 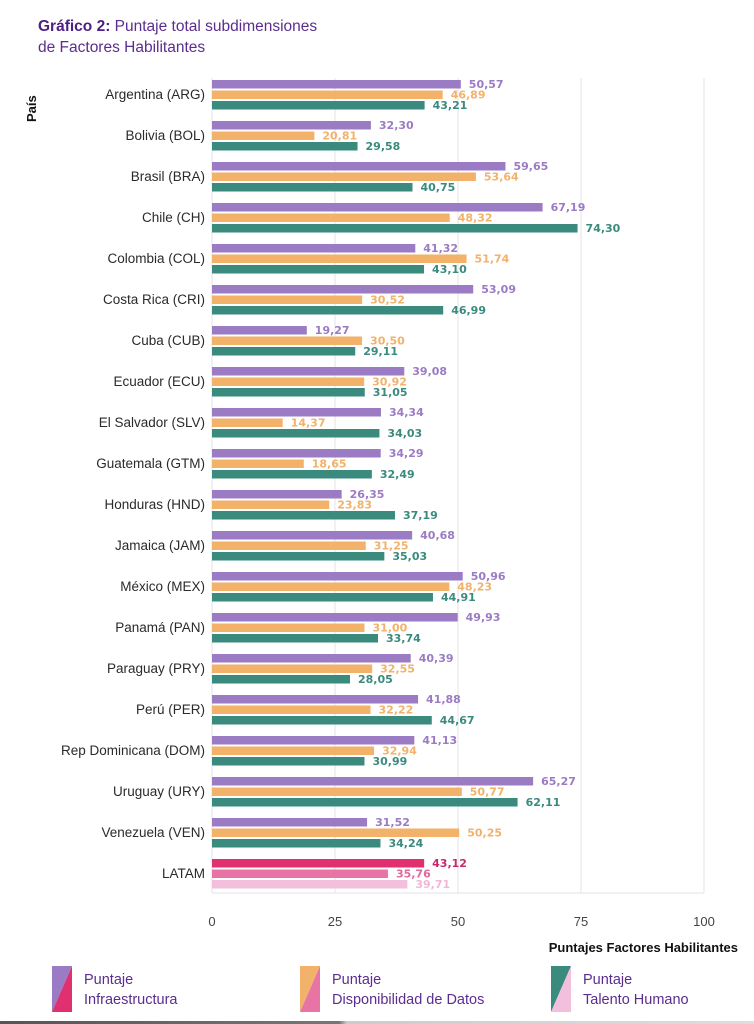 What do you see at coordinates (383, 146) in the screenshot?
I see `data-label: 29,58` at bounding box center [383, 146].